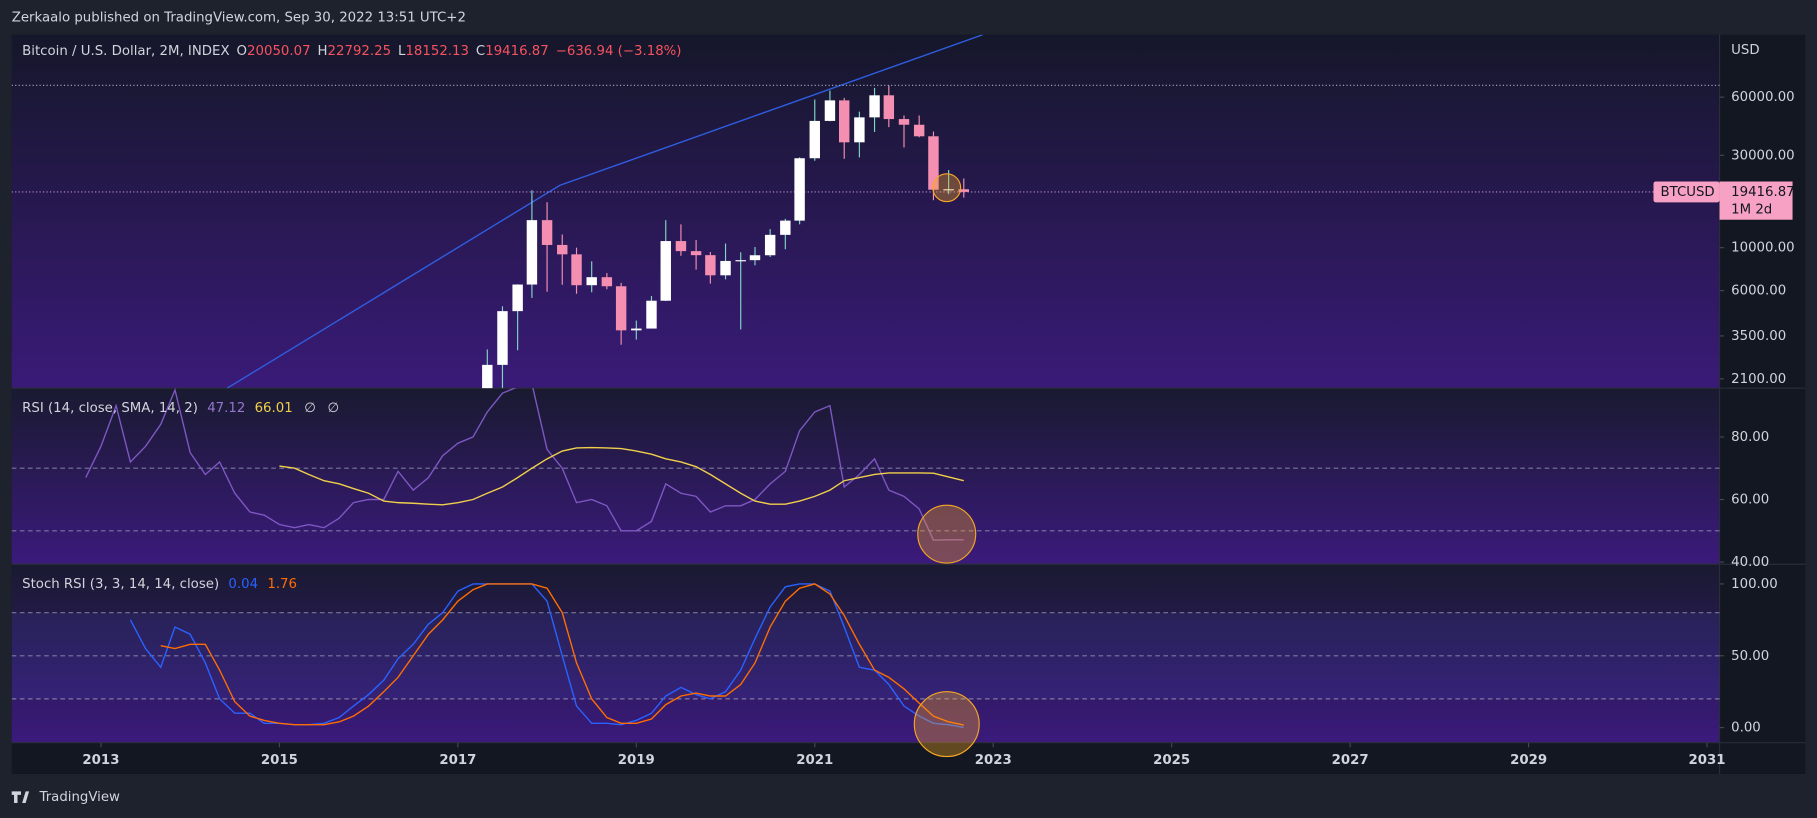  I want to click on brand-logo: TradingView, so click(66, 797).